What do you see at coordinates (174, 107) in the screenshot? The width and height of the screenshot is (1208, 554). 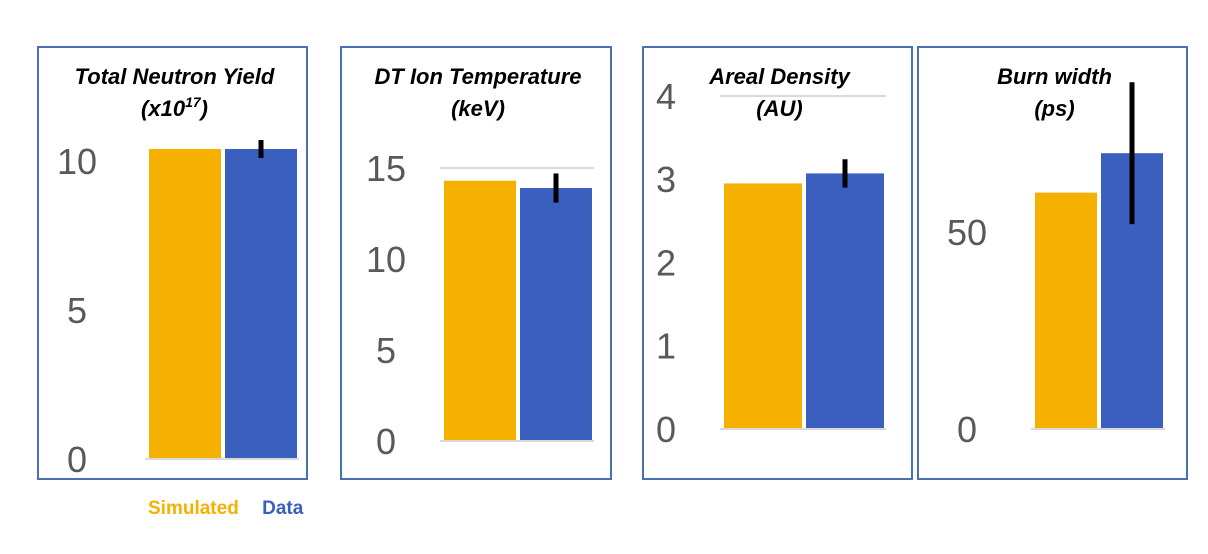 I see `chart-title-line2: (x1017)` at bounding box center [174, 107].